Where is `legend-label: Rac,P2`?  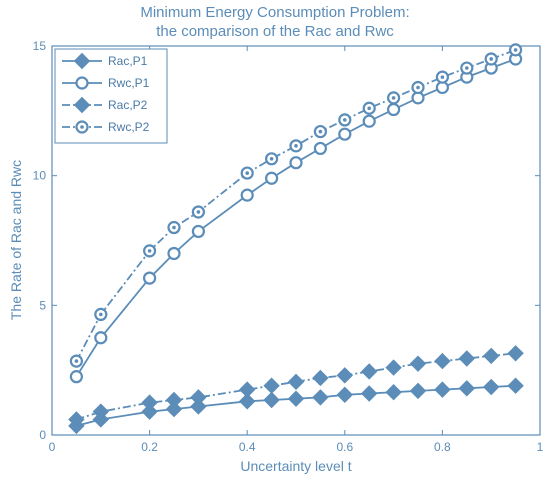 legend-label: Rac,P2 is located at coordinates (128, 105).